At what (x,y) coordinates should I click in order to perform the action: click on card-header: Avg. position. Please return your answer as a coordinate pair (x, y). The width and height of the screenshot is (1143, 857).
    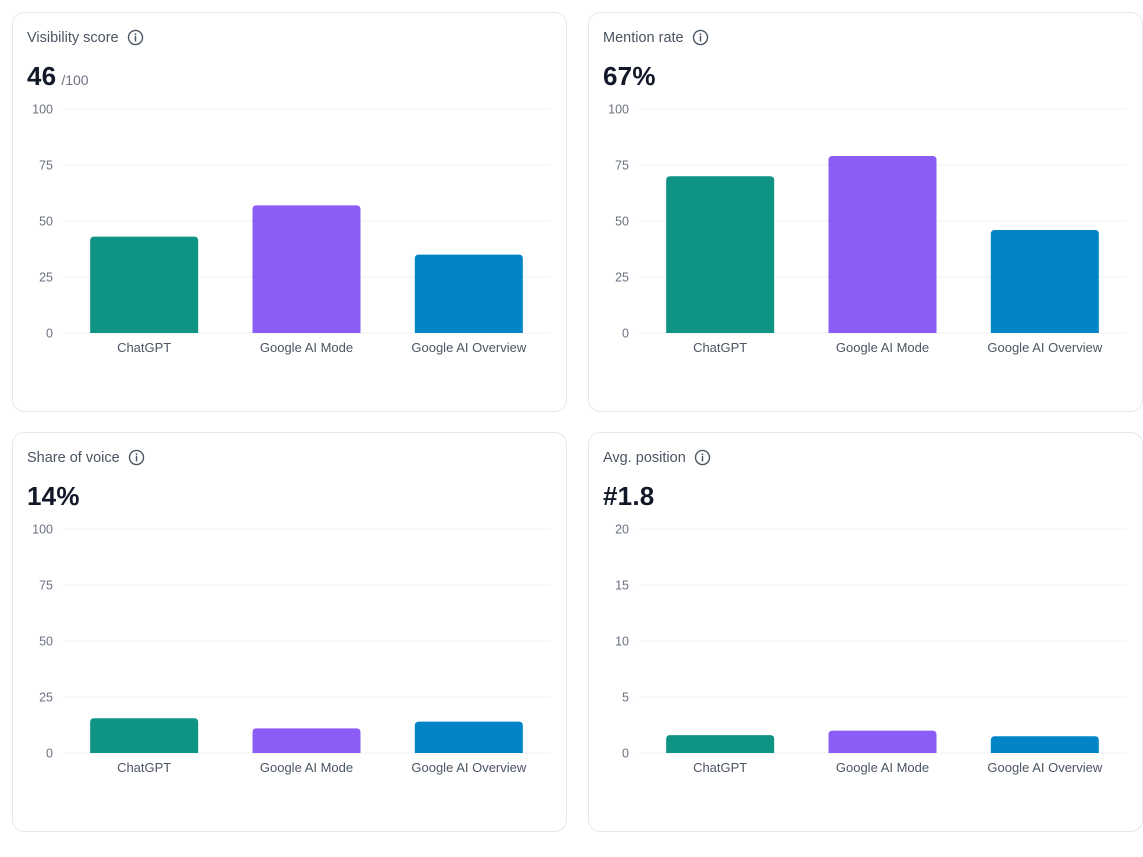
    Looking at the image, I should click on (657, 457).